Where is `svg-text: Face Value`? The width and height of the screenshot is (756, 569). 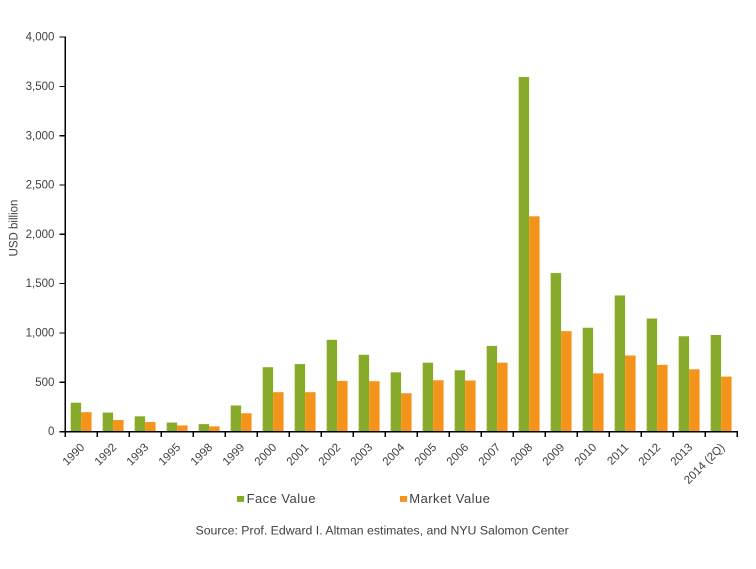
svg-text: Face Value is located at coordinates (281, 498).